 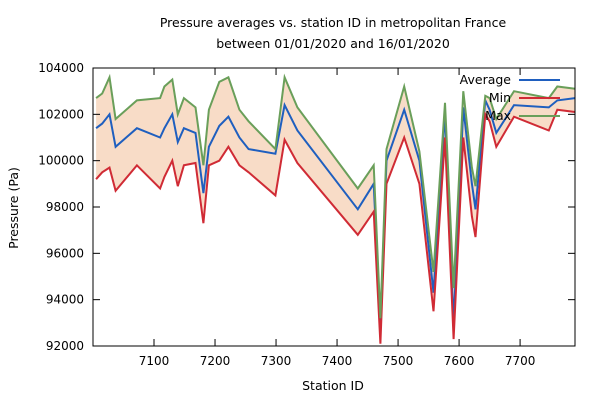 What do you see at coordinates (65, 300) in the screenshot?
I see `y-tick-label: 94000` at bounding box center [65, 300].